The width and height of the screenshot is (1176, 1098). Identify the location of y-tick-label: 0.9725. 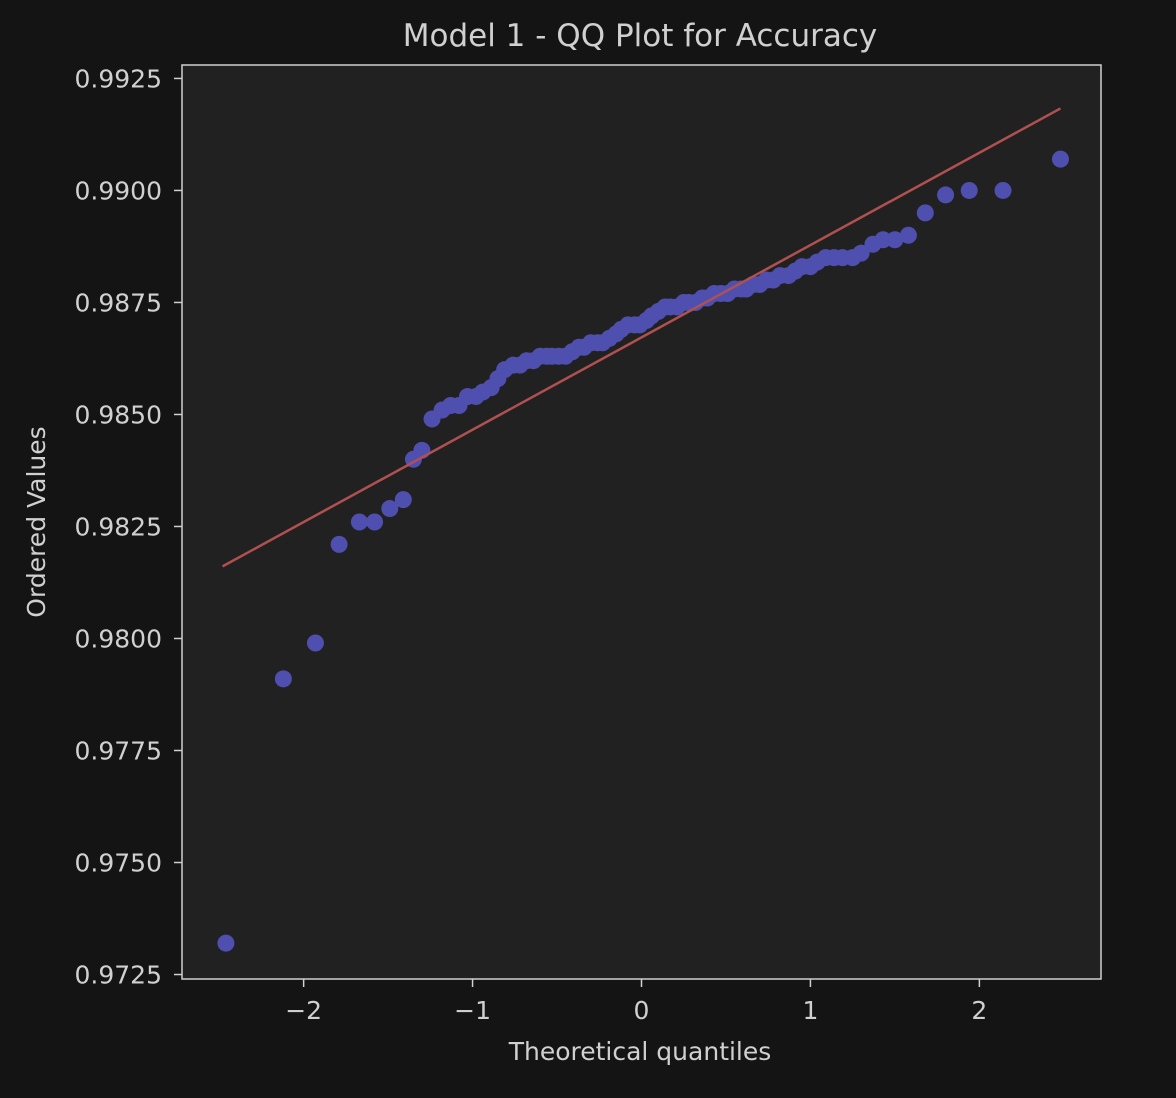
(118, 975).